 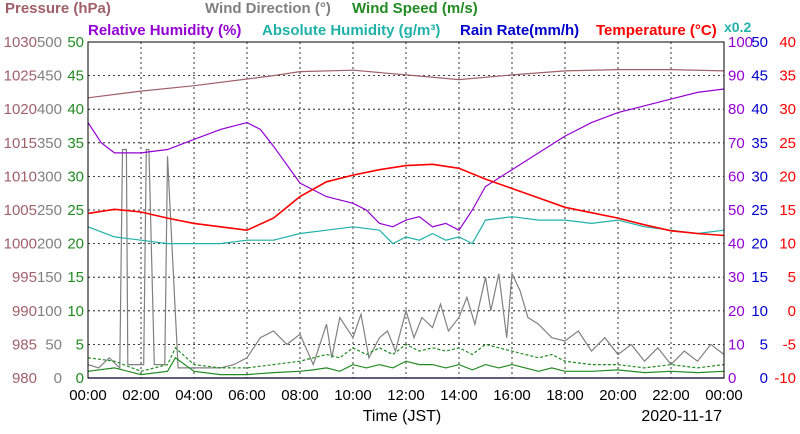 What do you see at coordinates (351, 30) in the screenshot?
I see `legend-entry: Absolute Humidity (g/m³)` at bounding box center [351, 30].